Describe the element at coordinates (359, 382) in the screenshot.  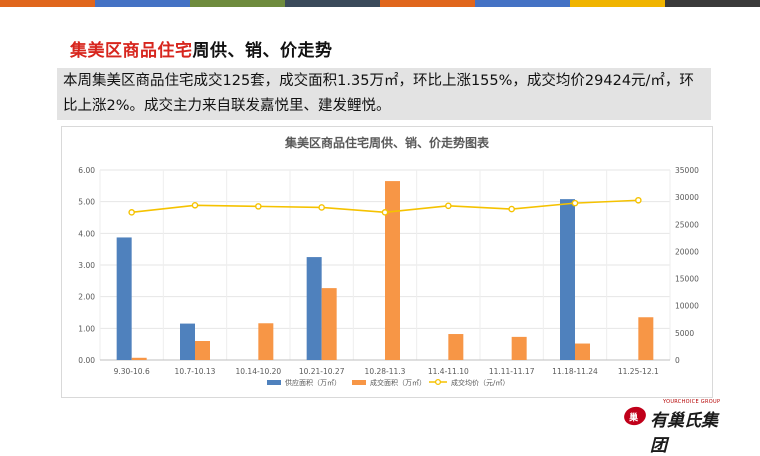
I see `legend-swatch-deal` at that location.